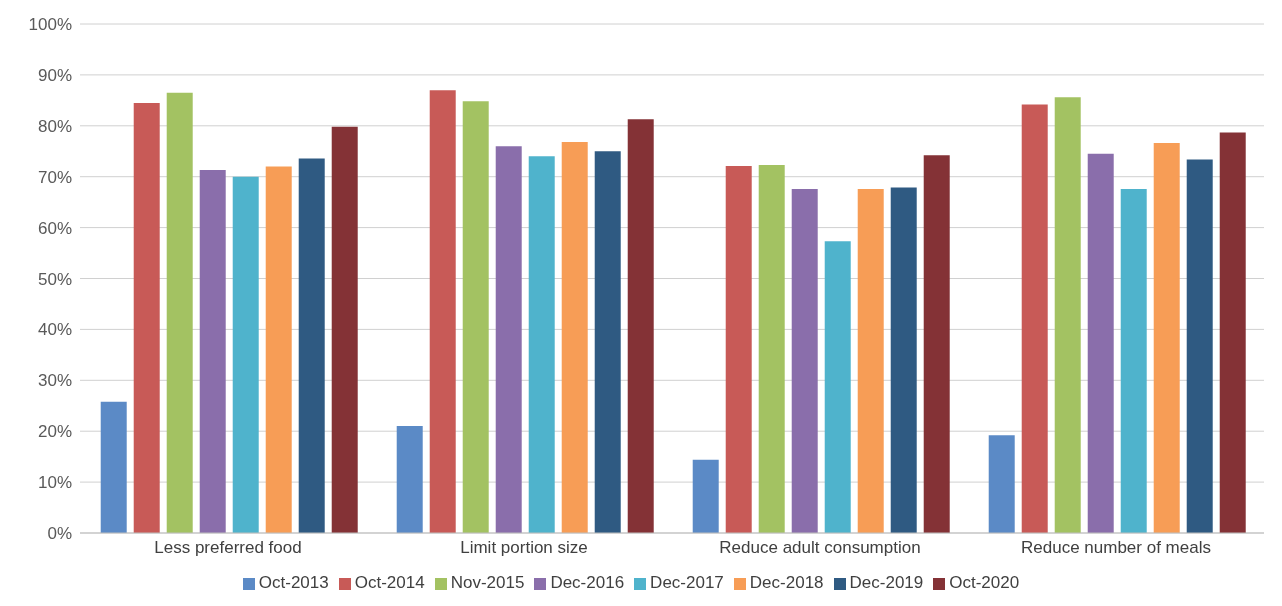 This screenshot has width=1282, height=606. I want to click on y-tick-label: 20%, so click(54, 432).